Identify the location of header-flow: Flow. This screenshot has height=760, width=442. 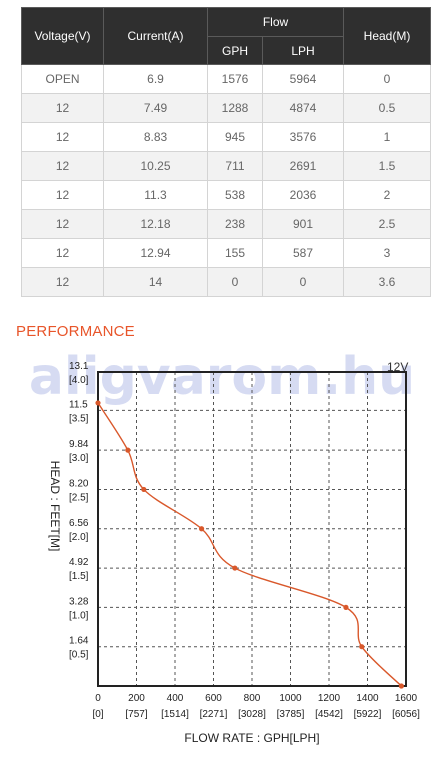
(275, 22).